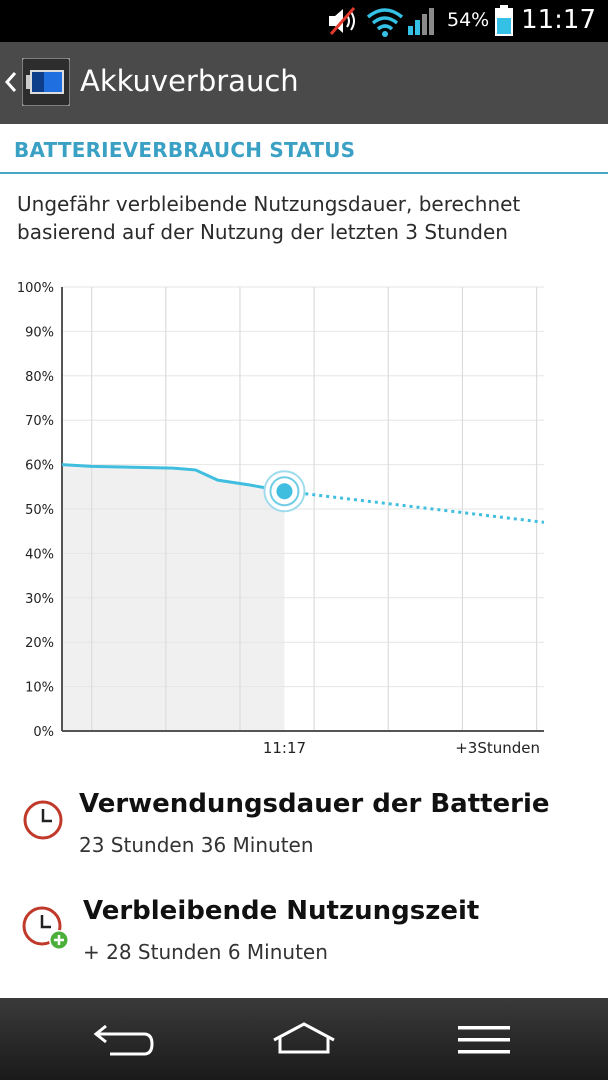 Image resolution: width=608 pixels, height=1080 pixels. What do you see at coordinates (314, 804) in the screenshot?
I see `battery-usage-label: Verwendungsdauer der Batterie` at bounding box center [314, 804].